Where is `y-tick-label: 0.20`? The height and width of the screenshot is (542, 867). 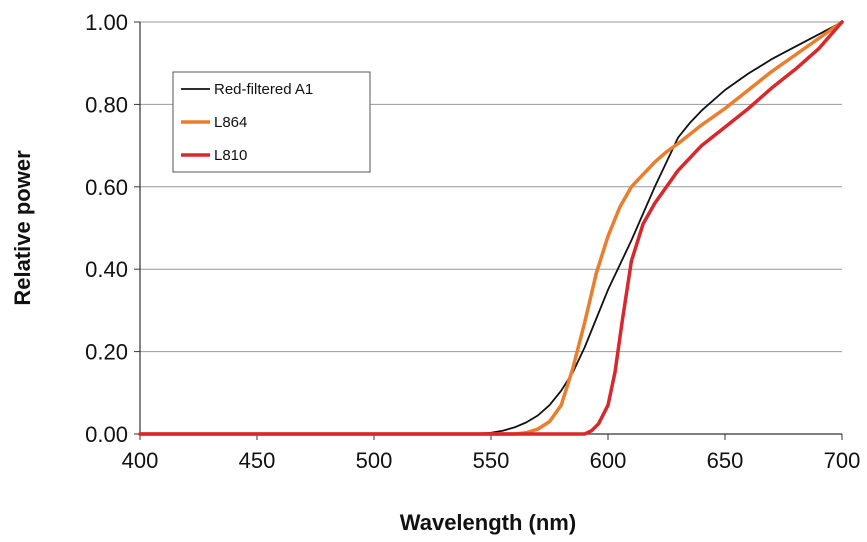
y-tick-label: 0.20 is located at coordinates (106, 352).